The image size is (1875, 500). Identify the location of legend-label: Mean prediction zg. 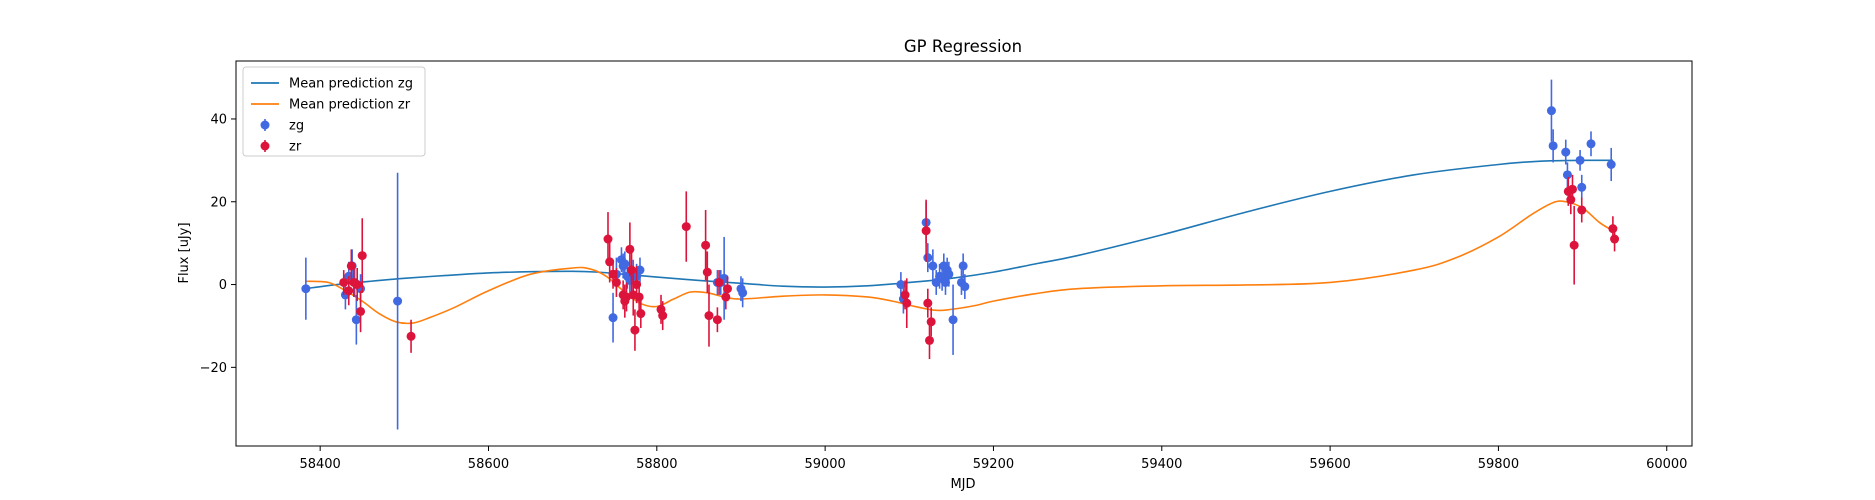
(351, 84).